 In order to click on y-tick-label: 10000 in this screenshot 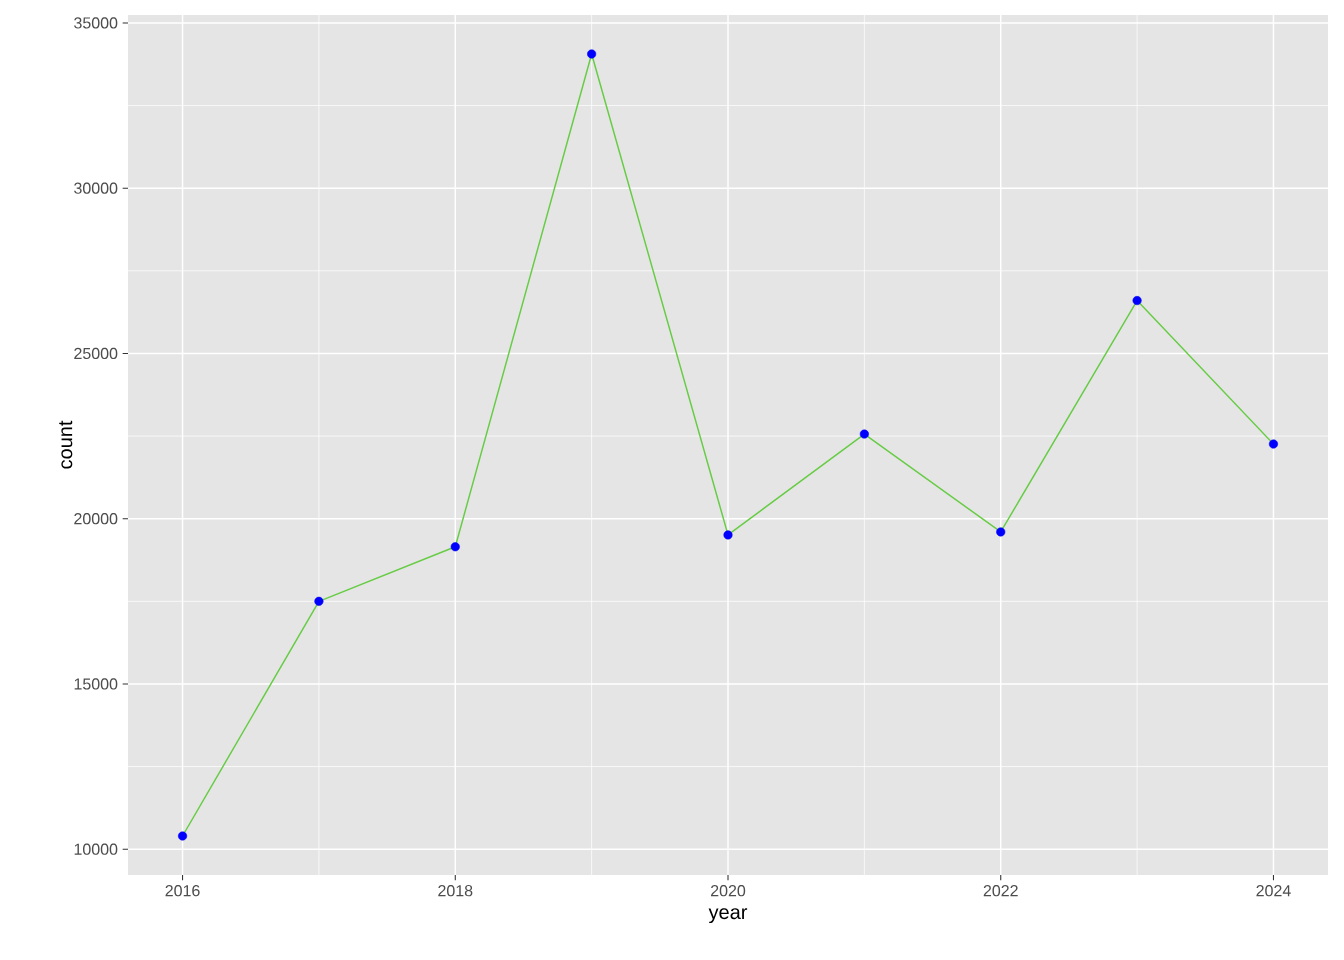, I will do `click(96, 849)`.